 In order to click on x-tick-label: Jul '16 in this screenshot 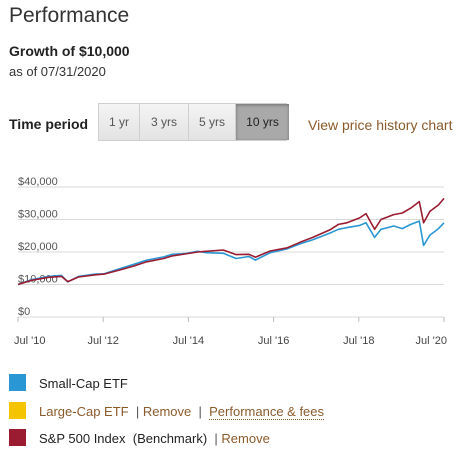, I will do `click(273, 341)`.